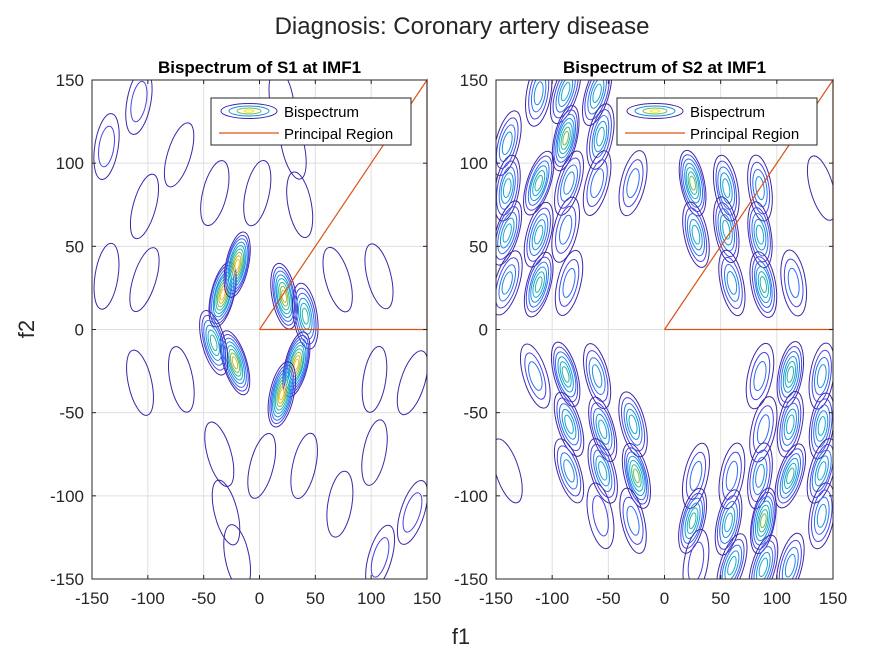 The width and height of the screenshot is (875, 661). Describe the element at coordinates (608, 598) in the screenshot. I see `tick-label-x: -50` at that location.